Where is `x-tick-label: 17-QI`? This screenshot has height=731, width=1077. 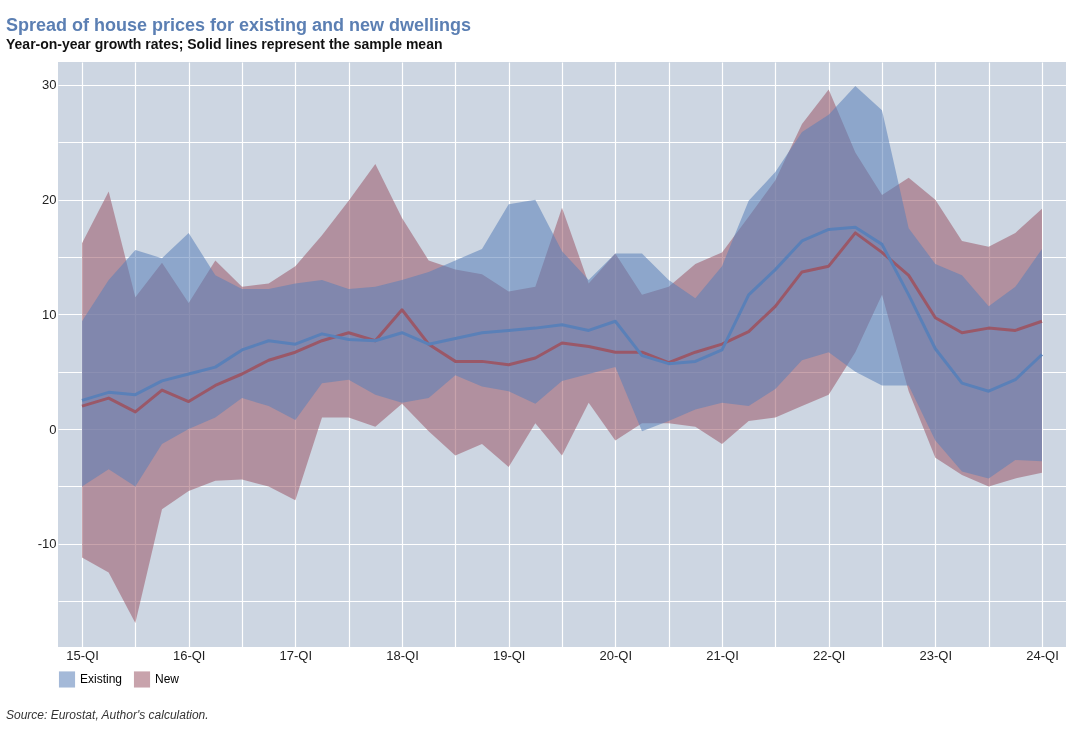 x-tick-label: 17-QI is located at coordinates (296, 655).